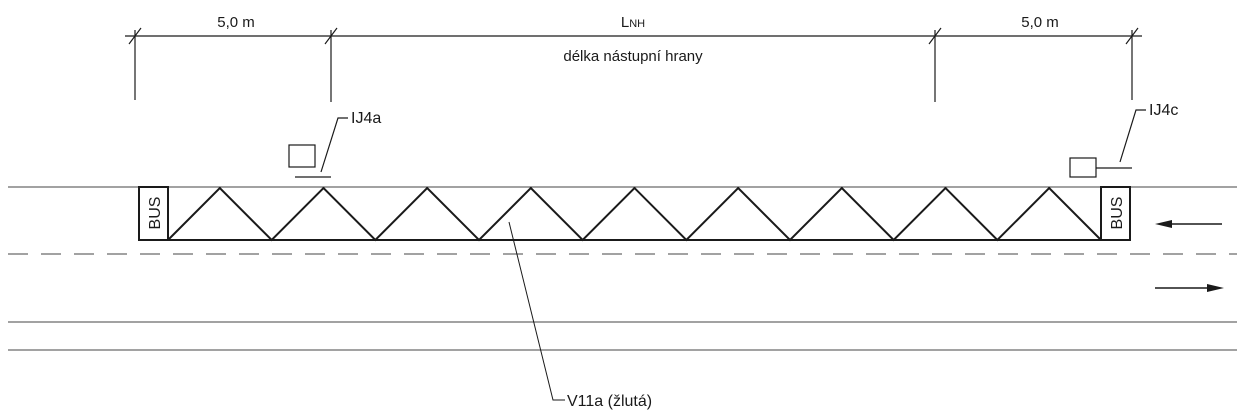 Image resolution: width=1237 pixels, height=417 pixels. I want to click on dimension-middle-main: L, so click(625, 22).